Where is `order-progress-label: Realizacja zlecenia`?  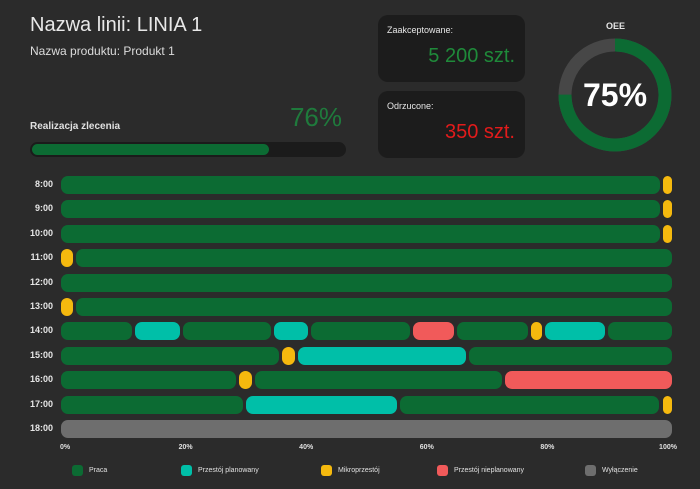
order-progress-label: Realizacja zlecenia is located at coordinates (75, 126).